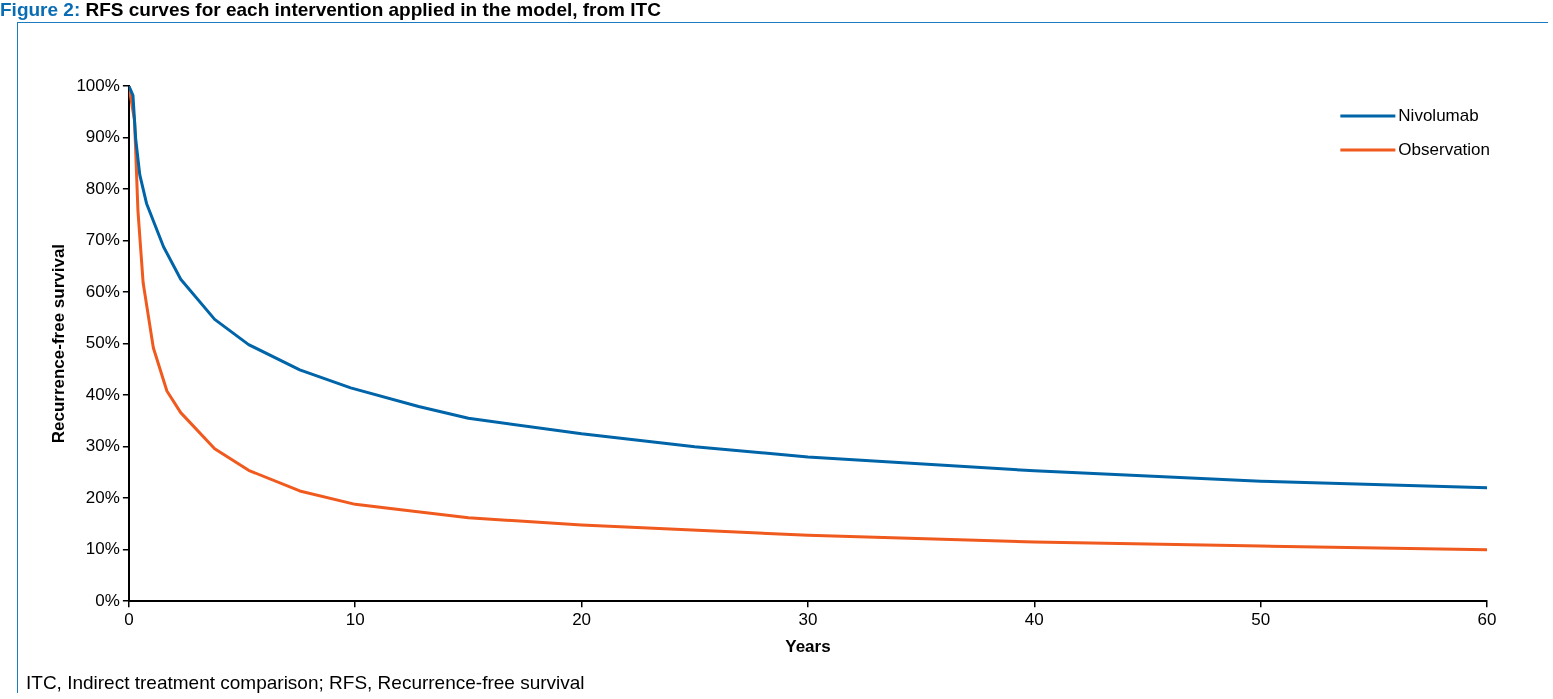 The height and width of the screenshot is (699, 1553). Describe the element at coordinates (330, 10) in the screenshot. I see `chart-title: Figure 2: RFS curves for each intervention applied in the model, from ITC` at that location.